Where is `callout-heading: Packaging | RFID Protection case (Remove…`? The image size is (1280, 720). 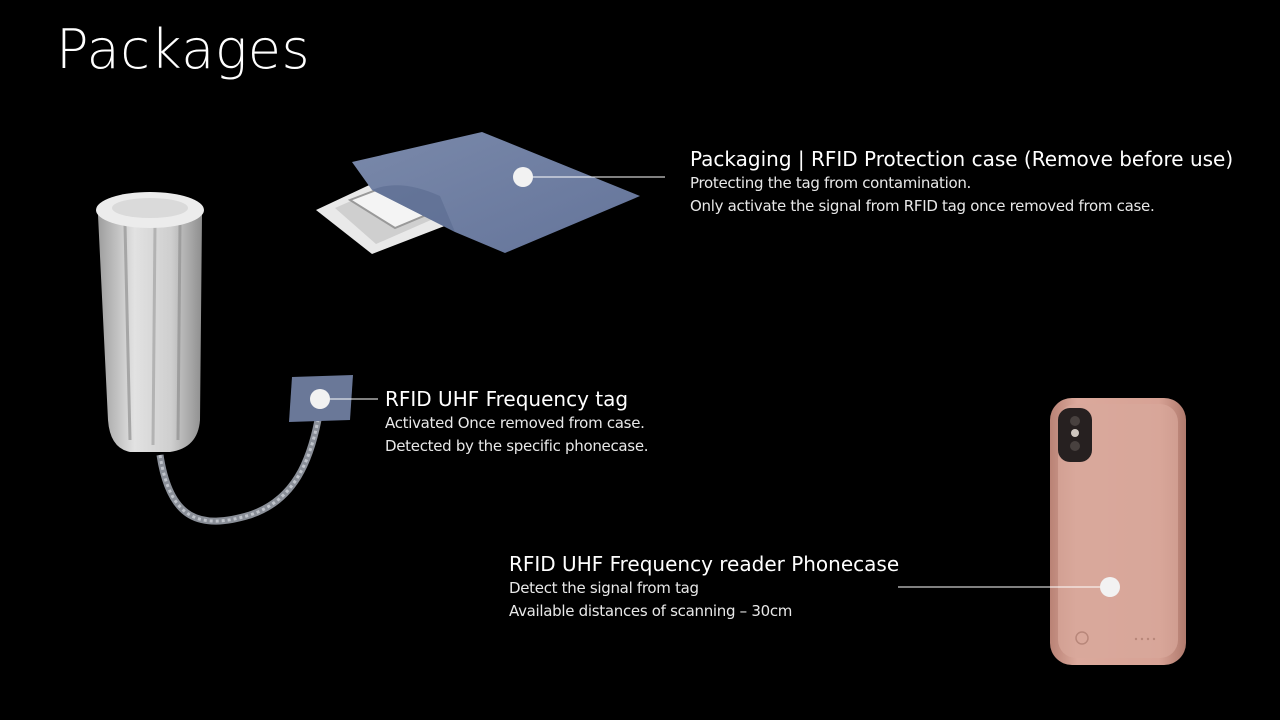 callout-heading: Packaging | RFID Protection case (Remove… is located at coordinates (962, 159).